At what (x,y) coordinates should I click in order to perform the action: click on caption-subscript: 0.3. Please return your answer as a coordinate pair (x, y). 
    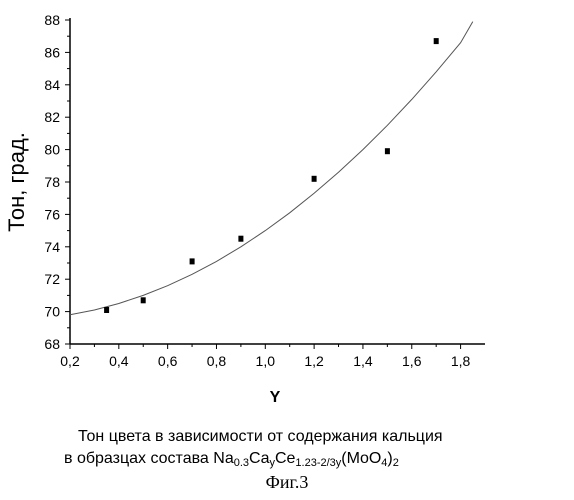
    Looking at the image, I should click on (241, 463).